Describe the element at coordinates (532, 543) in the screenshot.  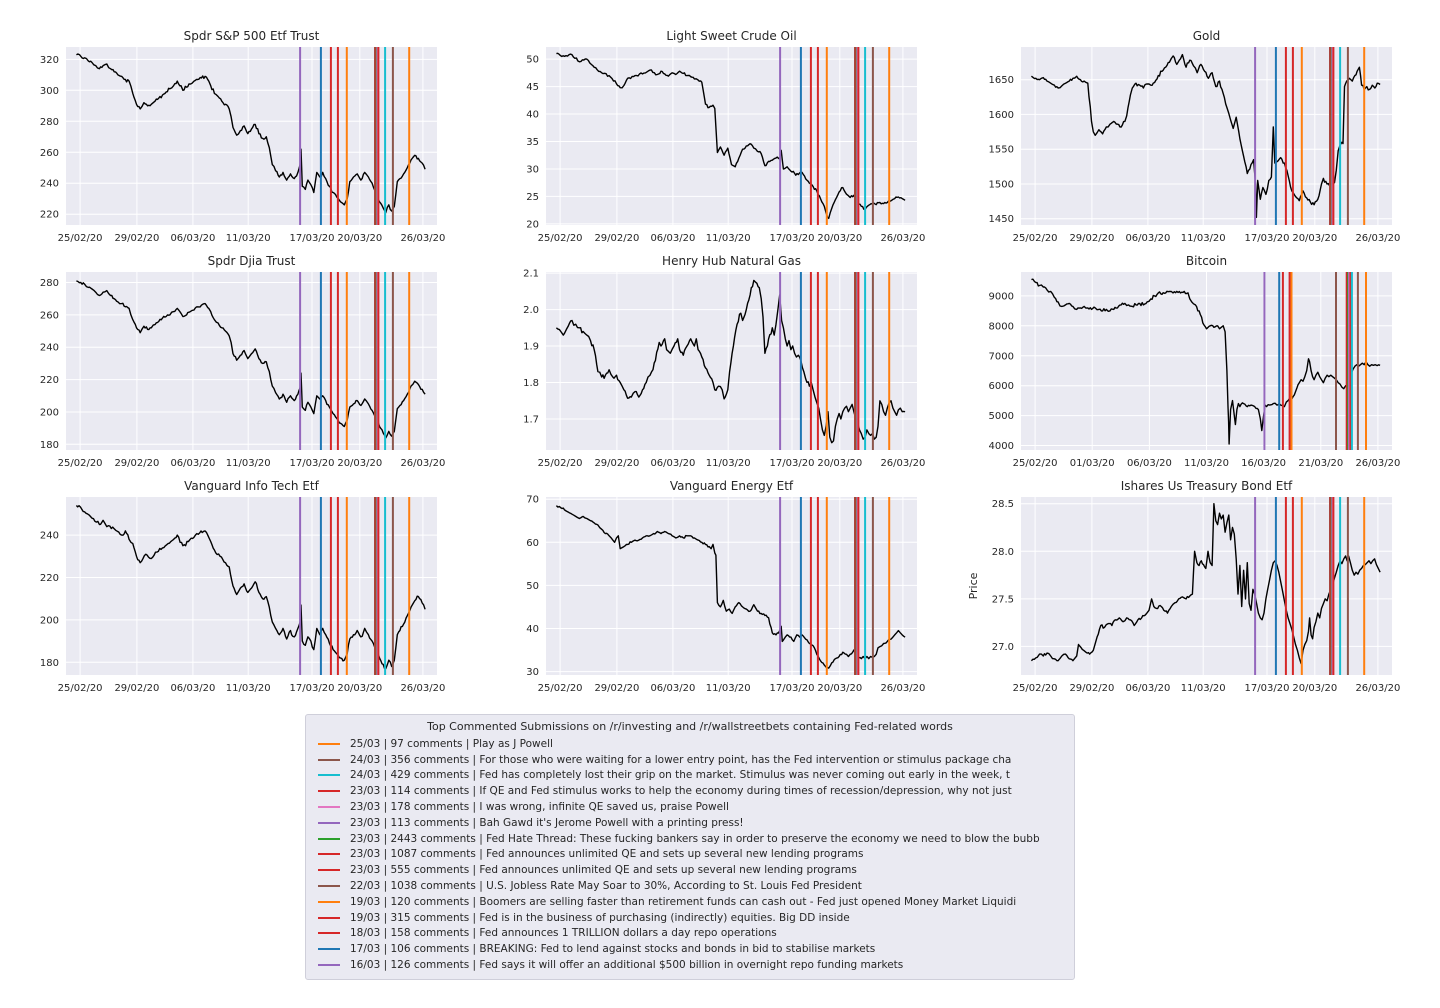
I see `svg-text: 60` at that location.